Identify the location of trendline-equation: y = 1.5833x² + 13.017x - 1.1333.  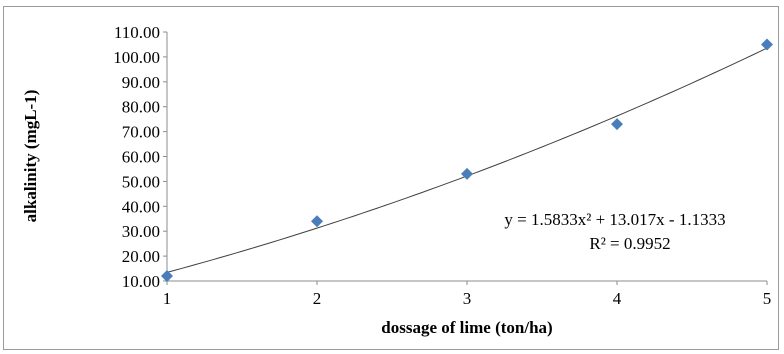
(614, 219).